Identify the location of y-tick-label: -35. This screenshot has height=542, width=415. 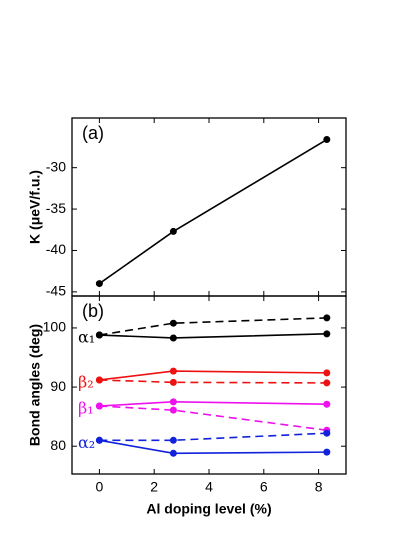
(56, 208).